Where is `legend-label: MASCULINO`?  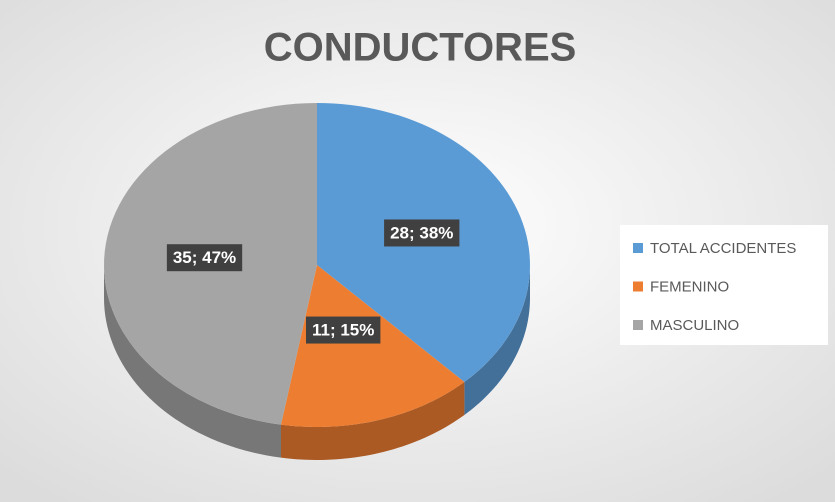
legend-label: MASCULINO is located at coordinates (694, 325).